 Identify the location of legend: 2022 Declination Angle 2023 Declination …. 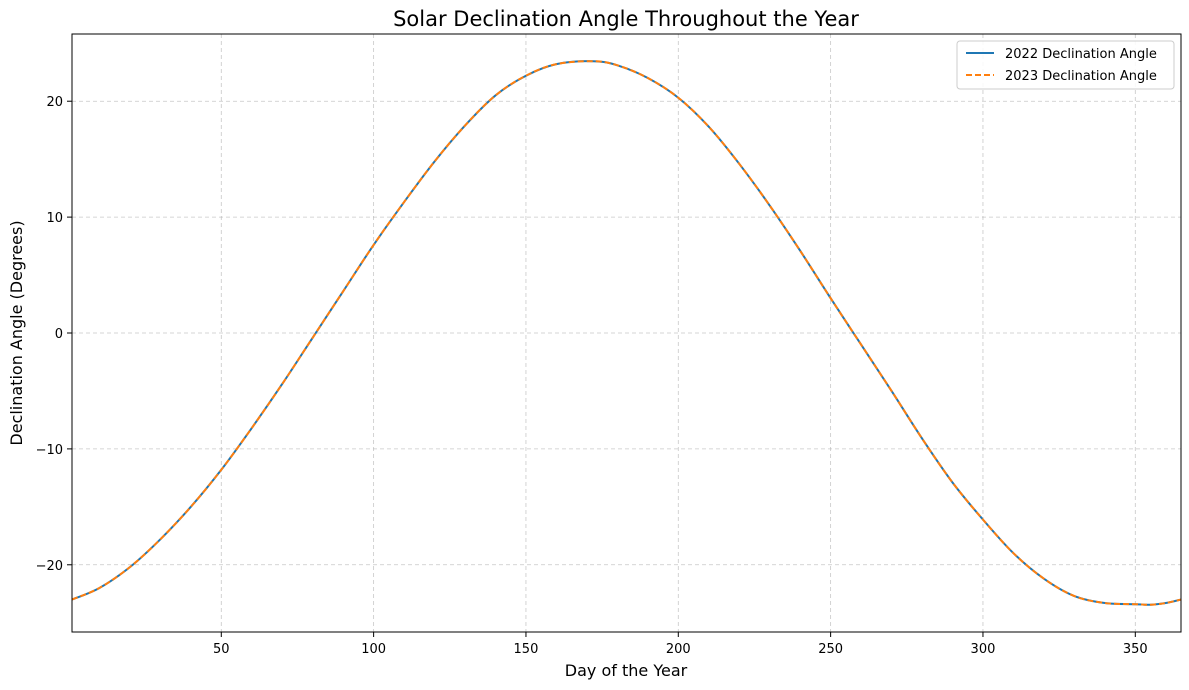
(1065, 65).